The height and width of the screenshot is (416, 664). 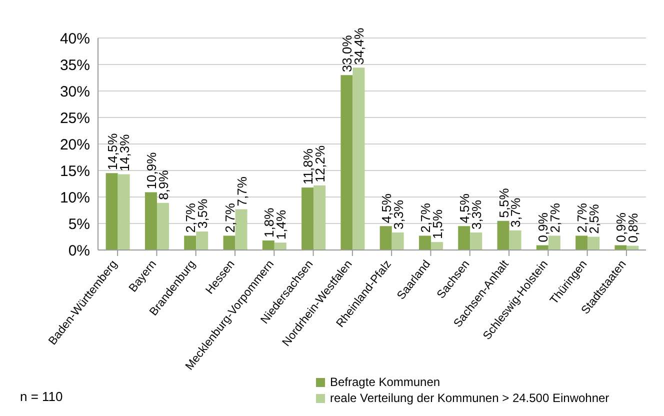 What do you see at coordinates (504, 203) in the screenshot?
I see `data-label: 5,5%` at bounding box center [504, 203].